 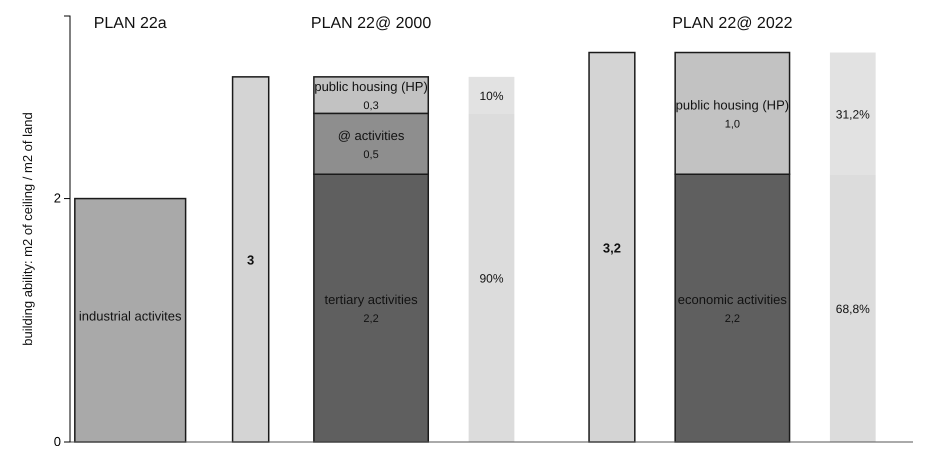 I want to click on annotation: 68,8%, so click(x=853, y=309).